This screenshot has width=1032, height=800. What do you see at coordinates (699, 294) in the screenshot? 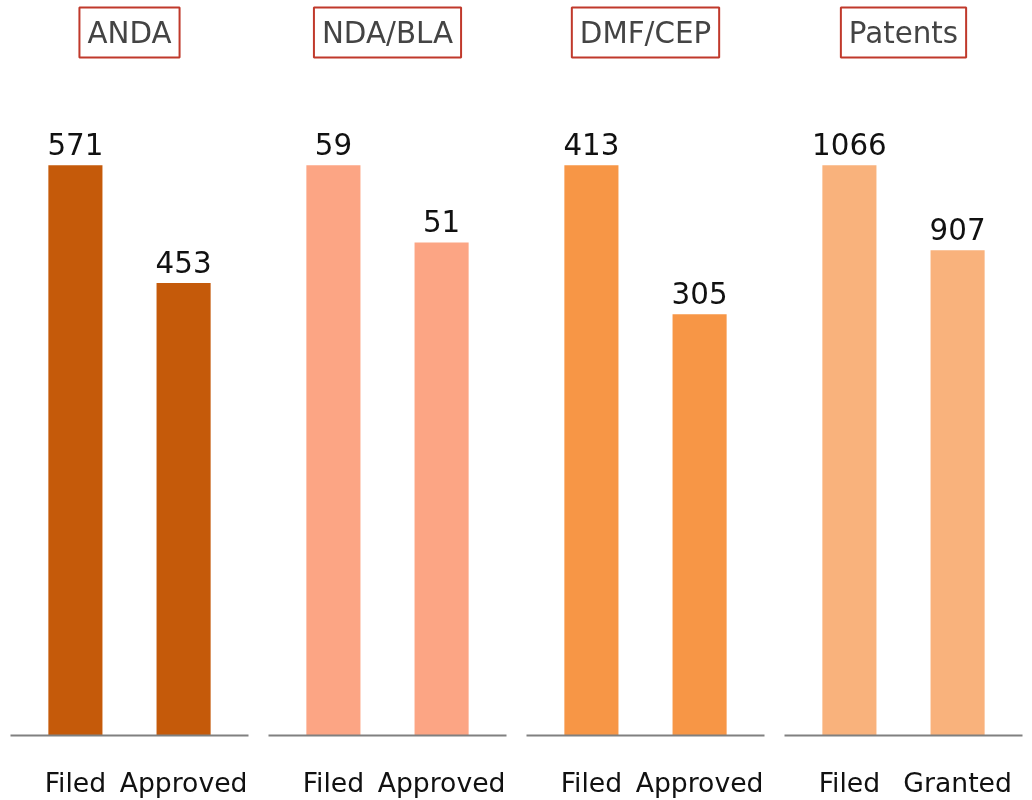
I see `data-label: 305` at bounding box center [699, 294].